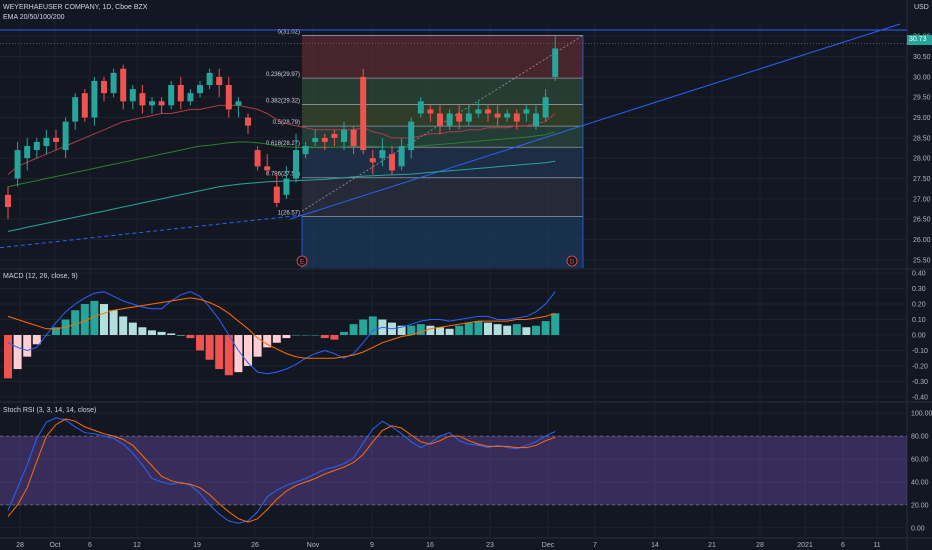 The width and height of the screenshot is (932, 550). I want to click on time-tick-label: 21, so click(712, 545).